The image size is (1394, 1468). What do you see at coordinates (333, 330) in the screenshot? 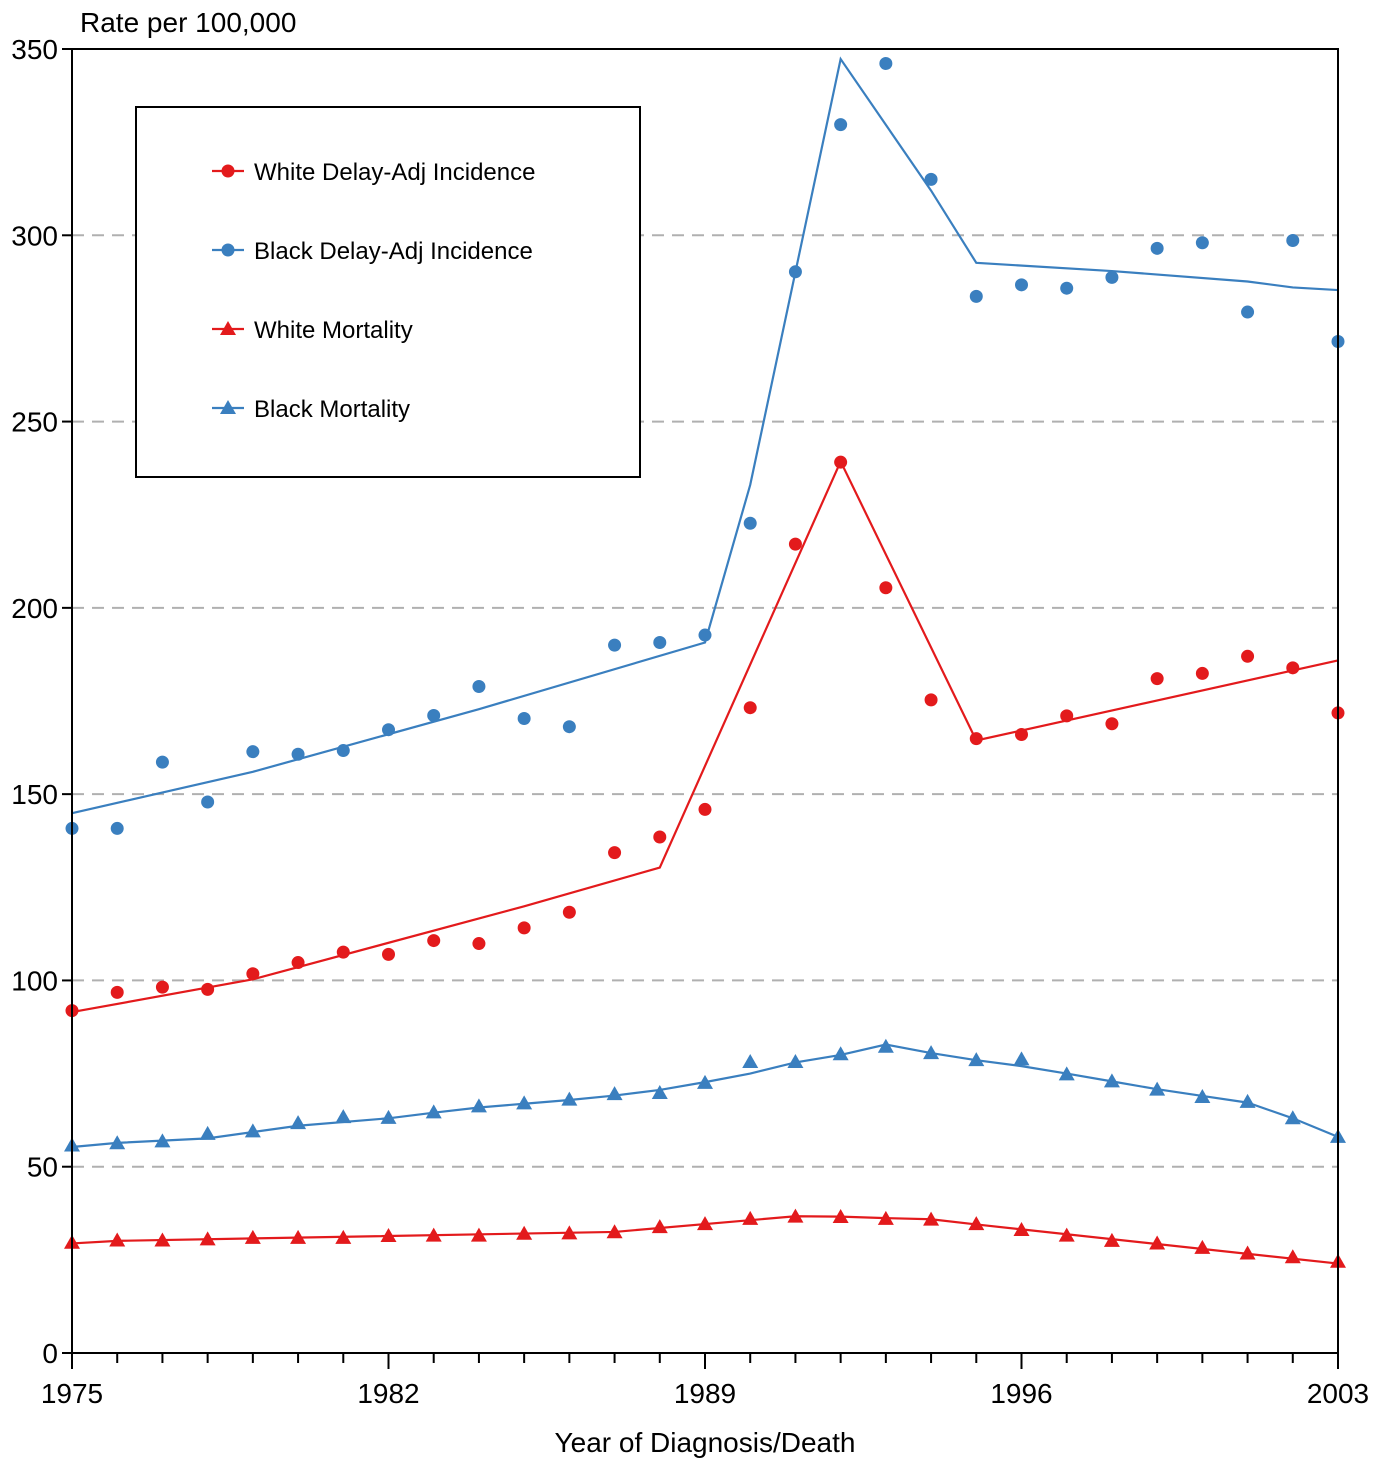
I see `legend-label: White Mortality` at bounding box center [333, 330].